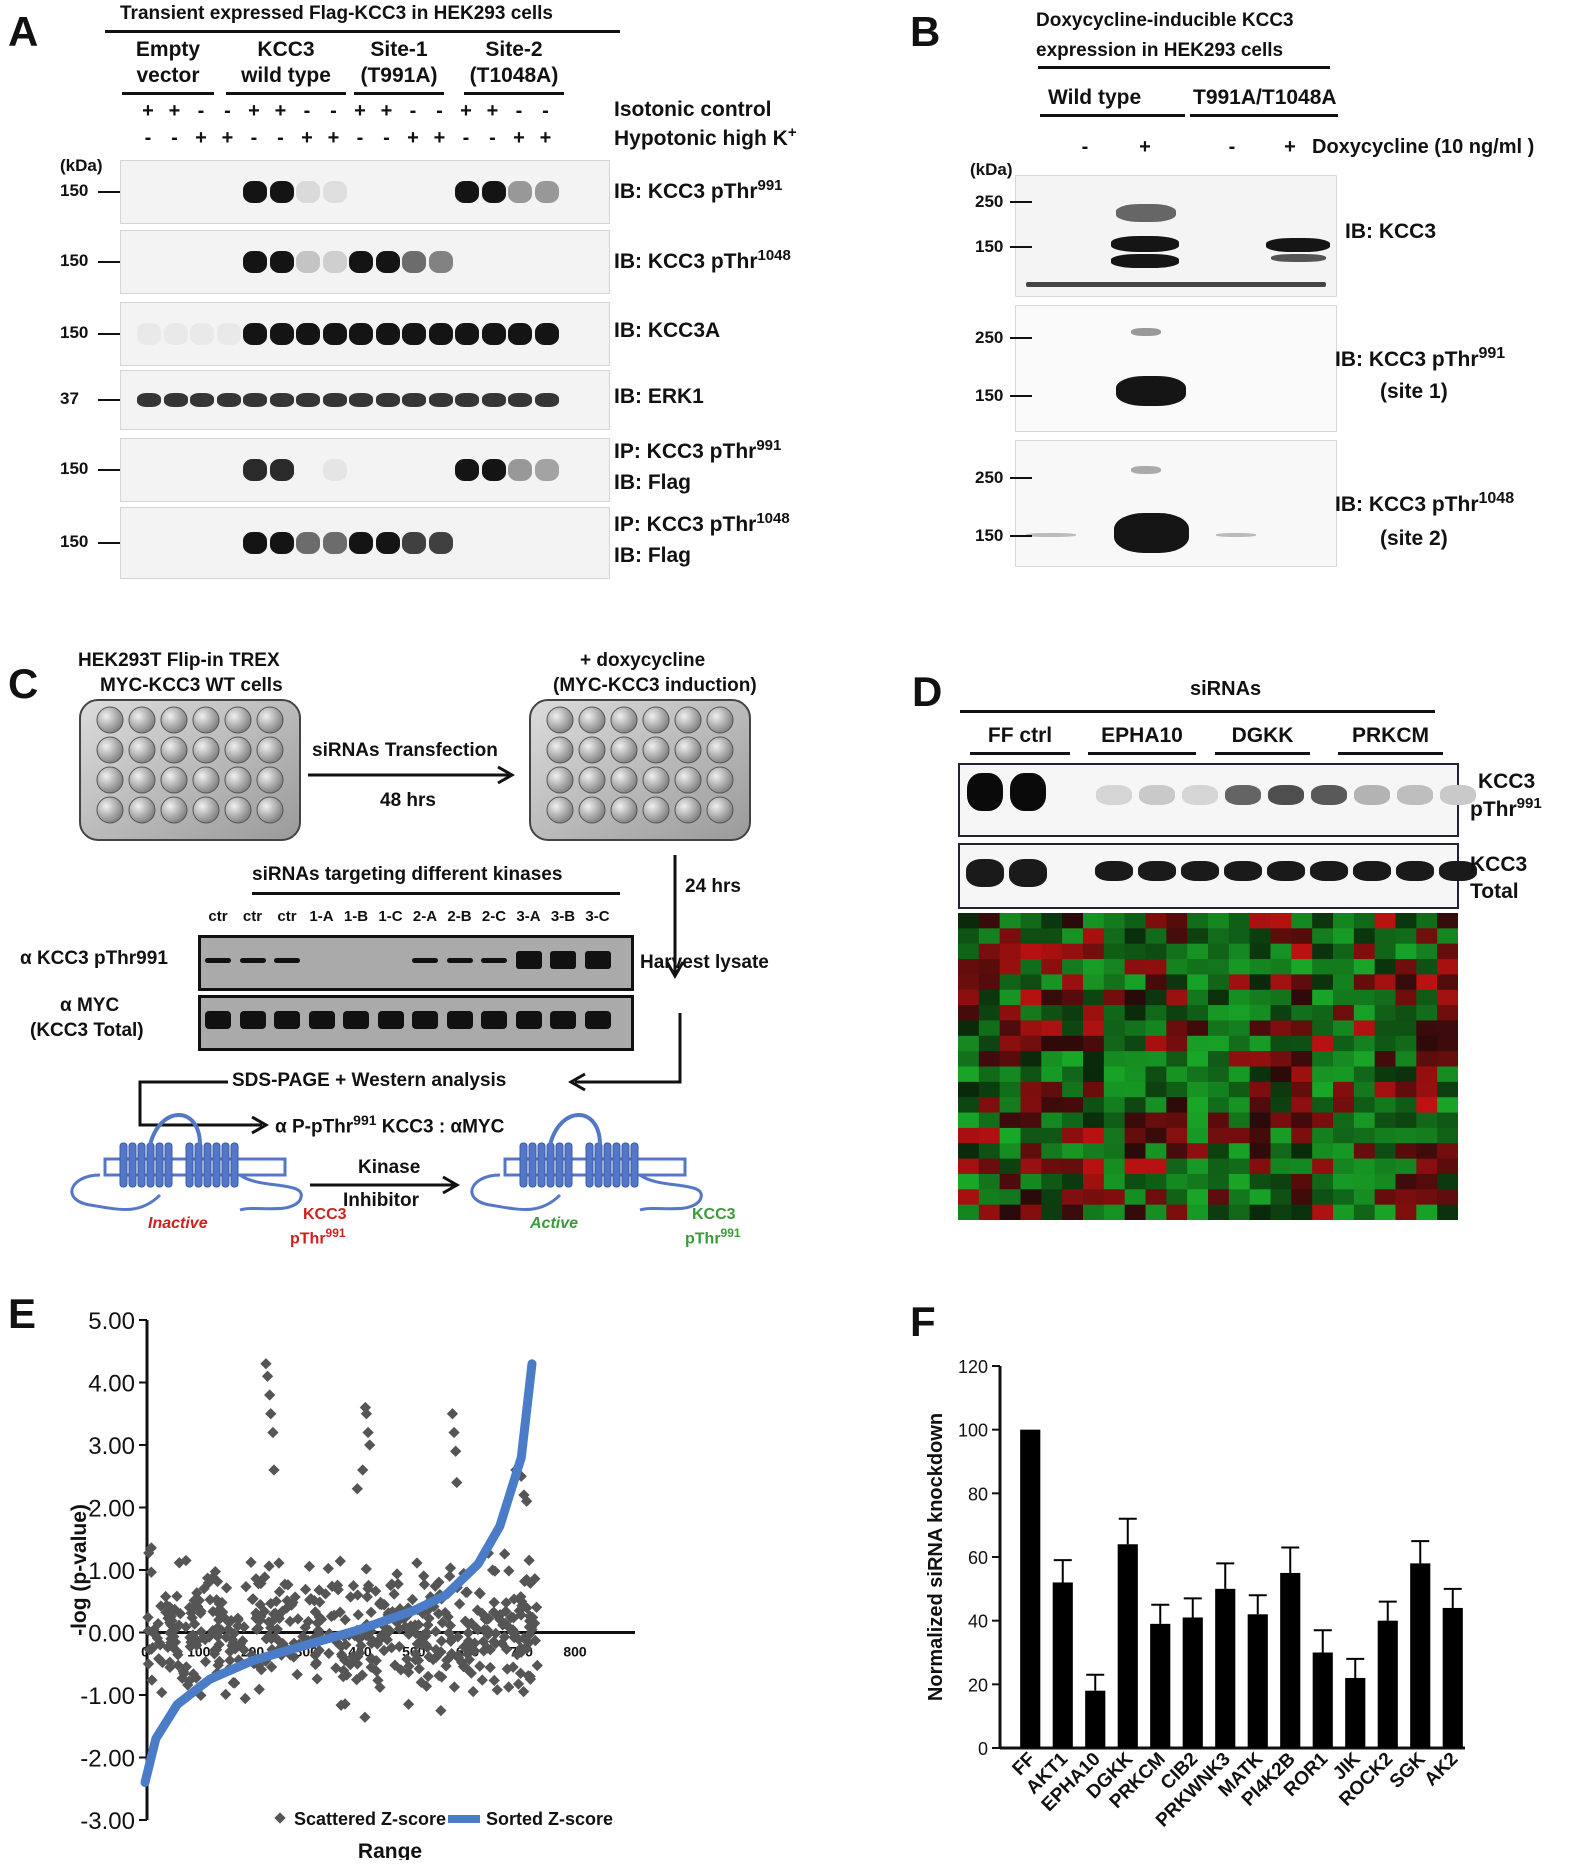  What do you see at coordinates (925, 31) in the screenshot?
I see `panel-letter-b: B` at bounding box center [925, 31].